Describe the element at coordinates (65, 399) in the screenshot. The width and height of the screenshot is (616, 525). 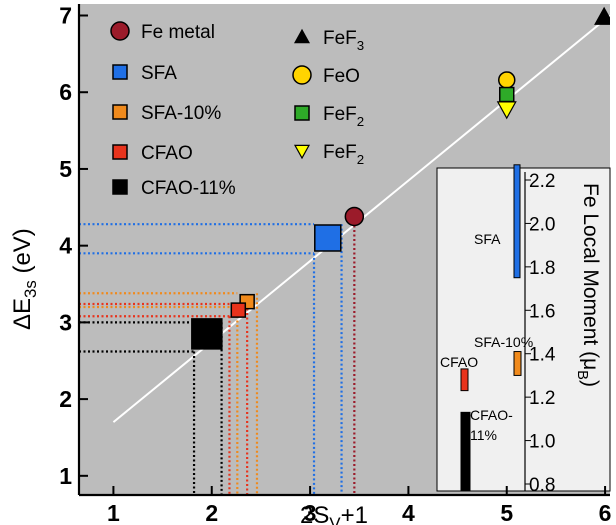
I see `y-tick-label: 2` at that location.